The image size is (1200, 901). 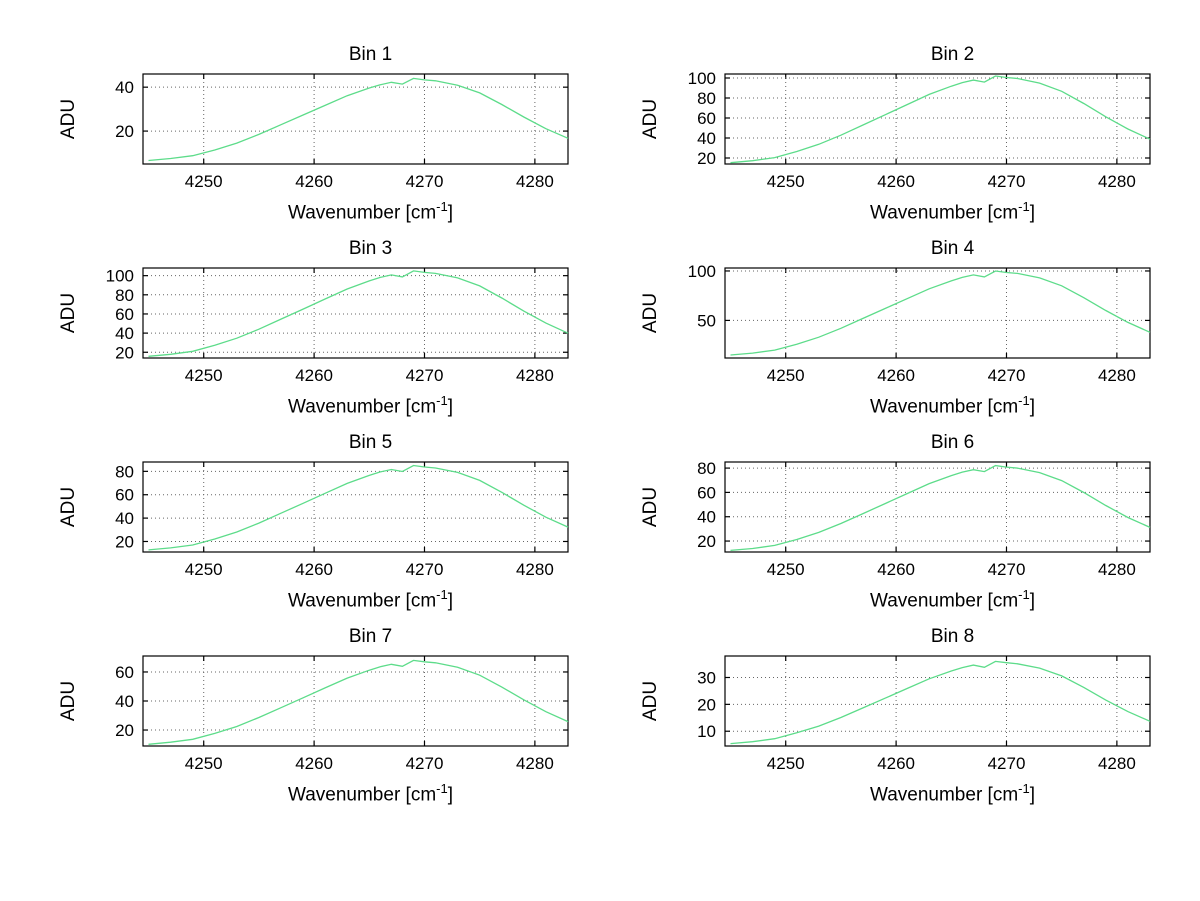 I want to click on svg-text: 50, so click(x=706, y=320).